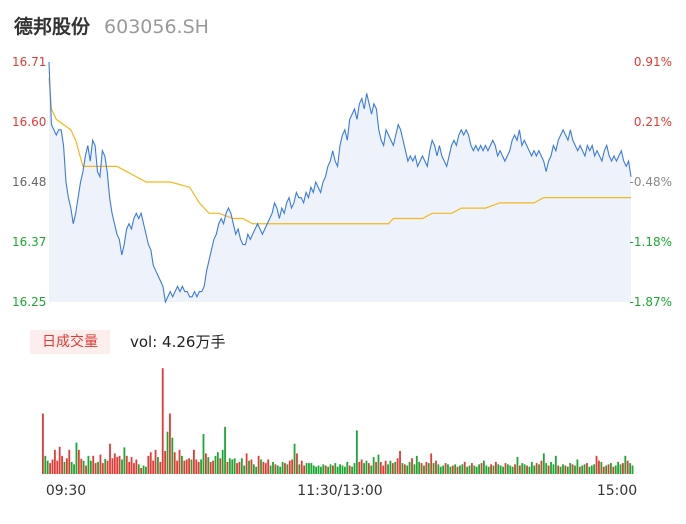 The image size is (686, 524). What do you see at coordinates (653, 62) in the screenshot?
I see `y-percent-tick-label: 0.91%` at bounding box center [653, 62].